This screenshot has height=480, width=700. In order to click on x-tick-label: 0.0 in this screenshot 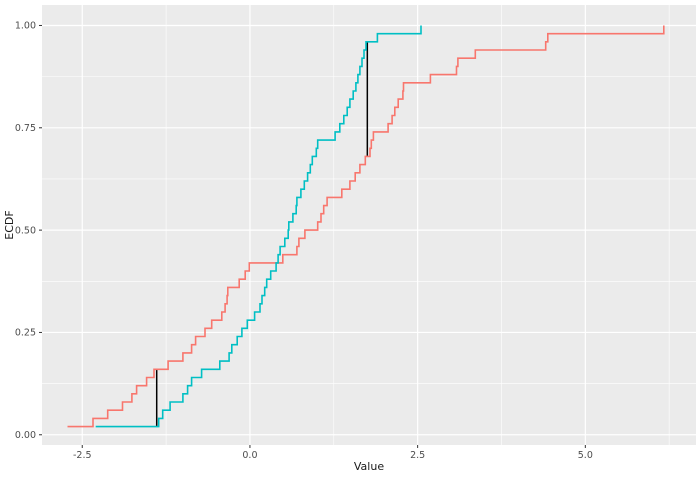, I will do `click(249, 455)`.